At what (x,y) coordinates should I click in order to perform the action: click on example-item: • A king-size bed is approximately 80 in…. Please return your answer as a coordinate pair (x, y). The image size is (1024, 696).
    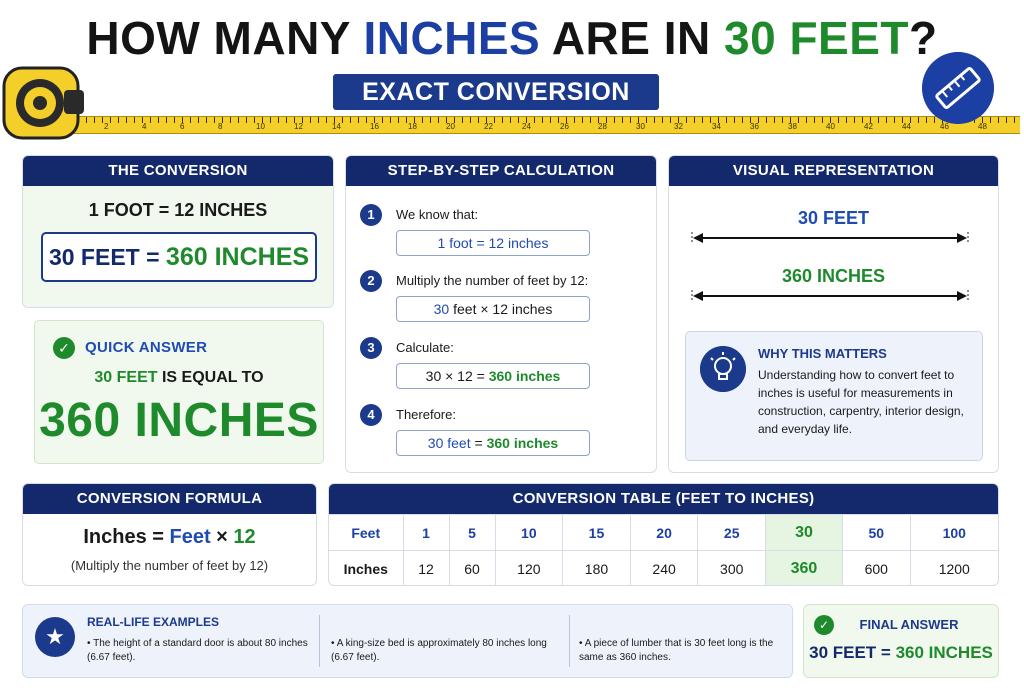
    Looking at the image, I should click on (439, 650).